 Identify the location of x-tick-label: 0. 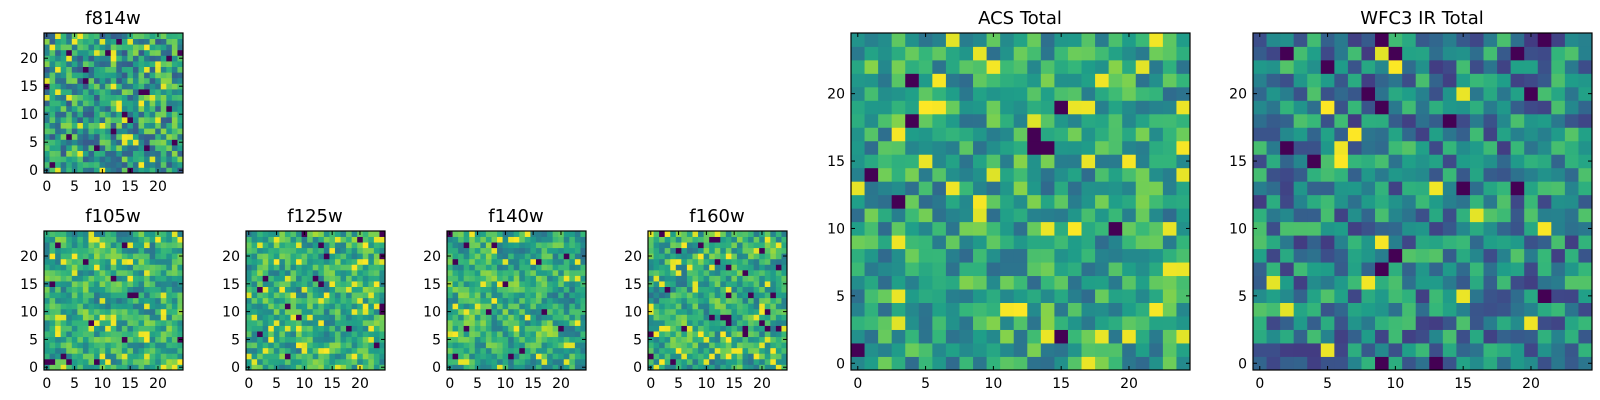
(857, 384).